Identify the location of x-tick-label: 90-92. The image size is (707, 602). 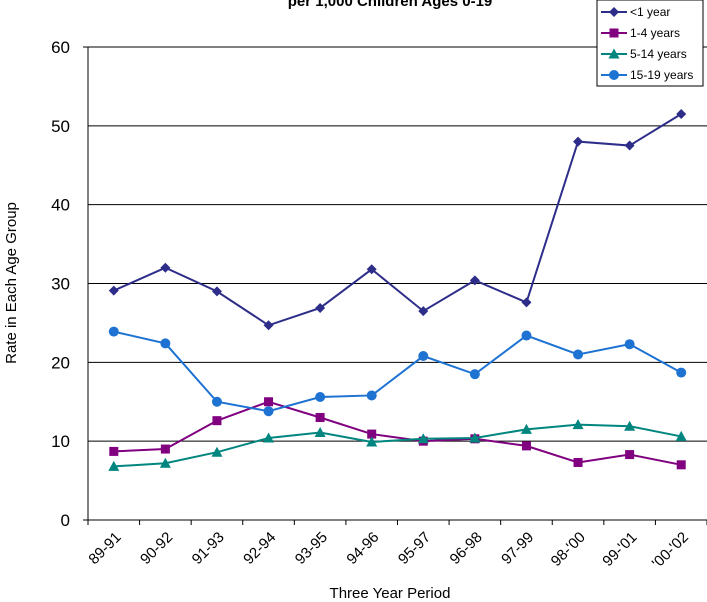
(156, 548).